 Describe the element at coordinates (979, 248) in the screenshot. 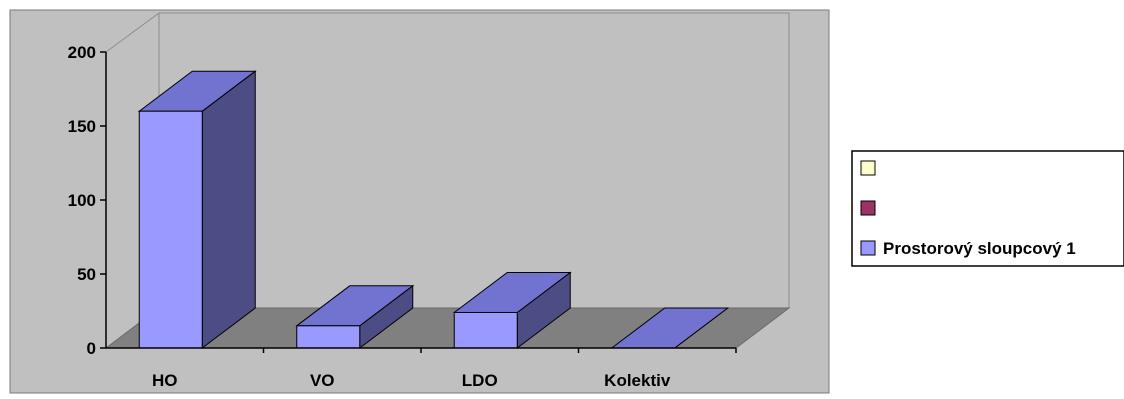

I see `legend-label: Prostorový sloupcový 1` at that location.